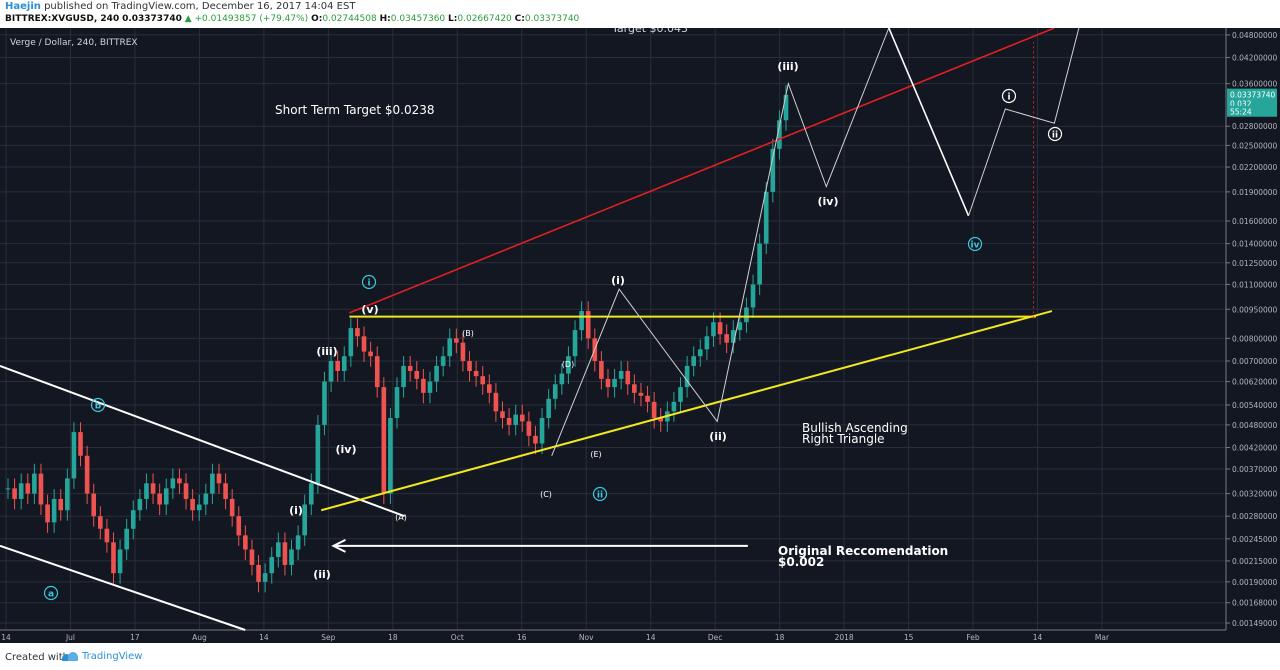  I want to click on x-tick-label: Mar, so click(1102, 637).